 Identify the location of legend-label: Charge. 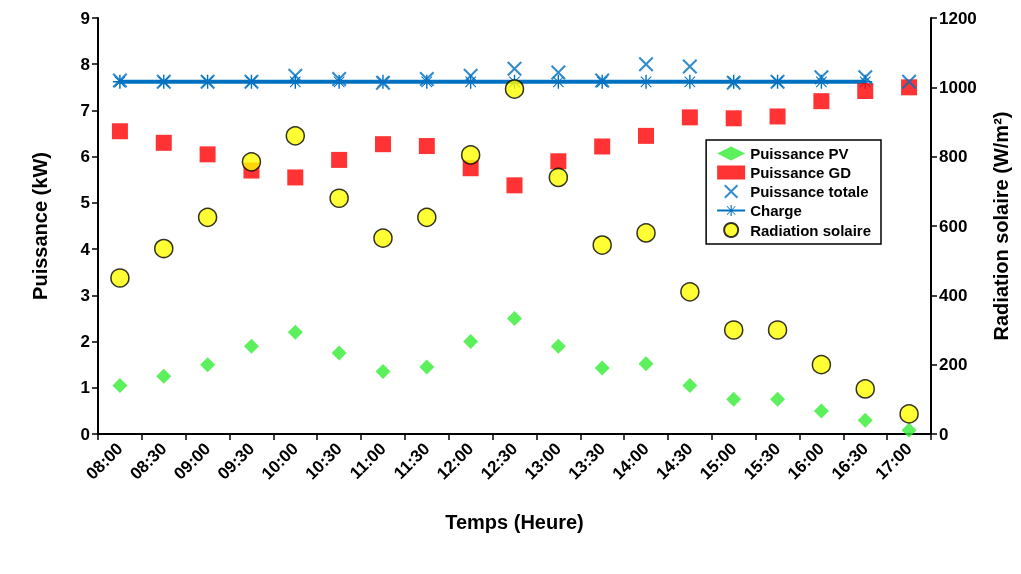
(776, 210).